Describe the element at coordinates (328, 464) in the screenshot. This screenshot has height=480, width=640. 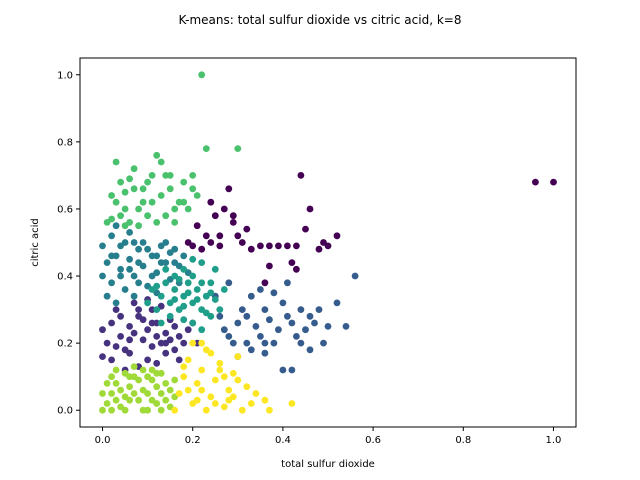
I see `x-axis-label: total sulfur dioxide` at that location.